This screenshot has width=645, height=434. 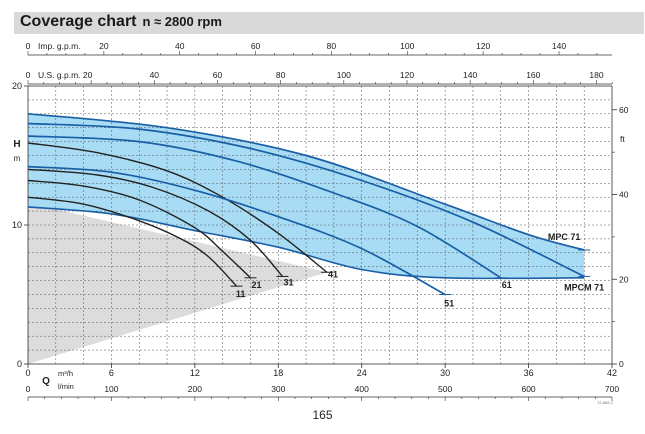 What do you see at coordinates (624, 279) in the screenshot?
I see `ft-tick-label: 20` at bounding box center [624, 279].